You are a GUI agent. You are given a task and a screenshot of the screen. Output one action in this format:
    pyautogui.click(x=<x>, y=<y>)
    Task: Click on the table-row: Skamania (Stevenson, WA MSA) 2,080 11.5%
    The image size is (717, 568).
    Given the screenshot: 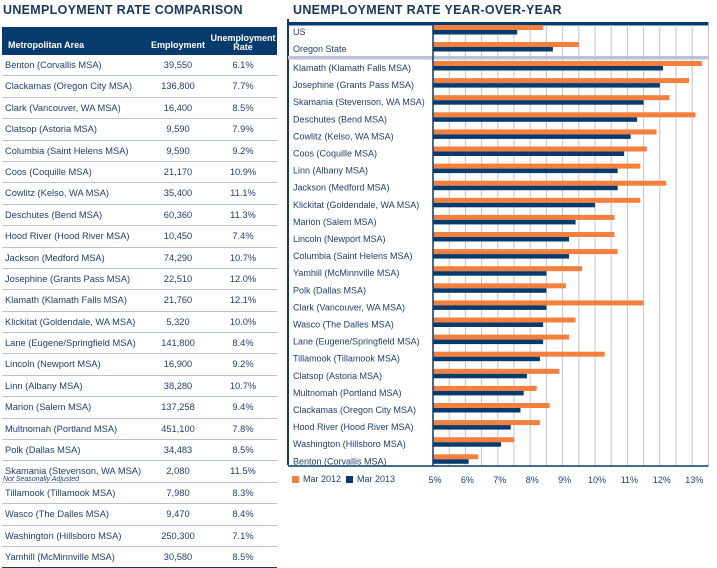 What is the action you would take?
    pyautogui.click(x=139, y=472)
    